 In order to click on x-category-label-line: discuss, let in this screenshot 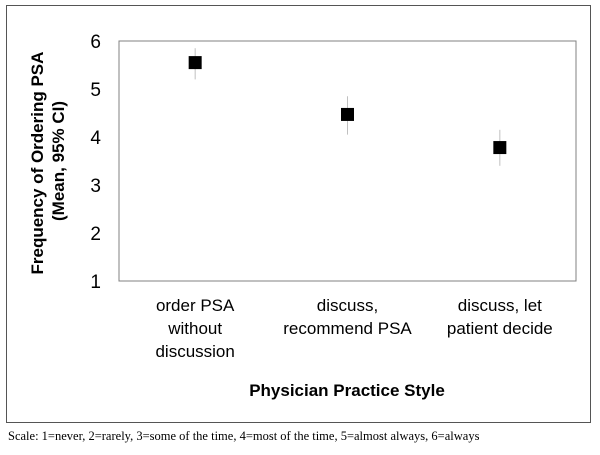, I will do `click(500, 305)`.